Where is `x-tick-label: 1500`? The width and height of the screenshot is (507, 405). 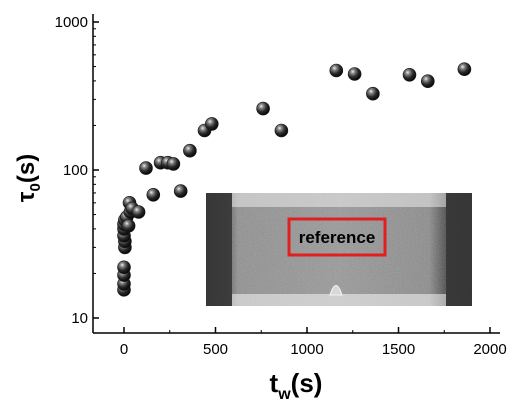 x-tick-label: 1500 is located at coordinates (398, 349).